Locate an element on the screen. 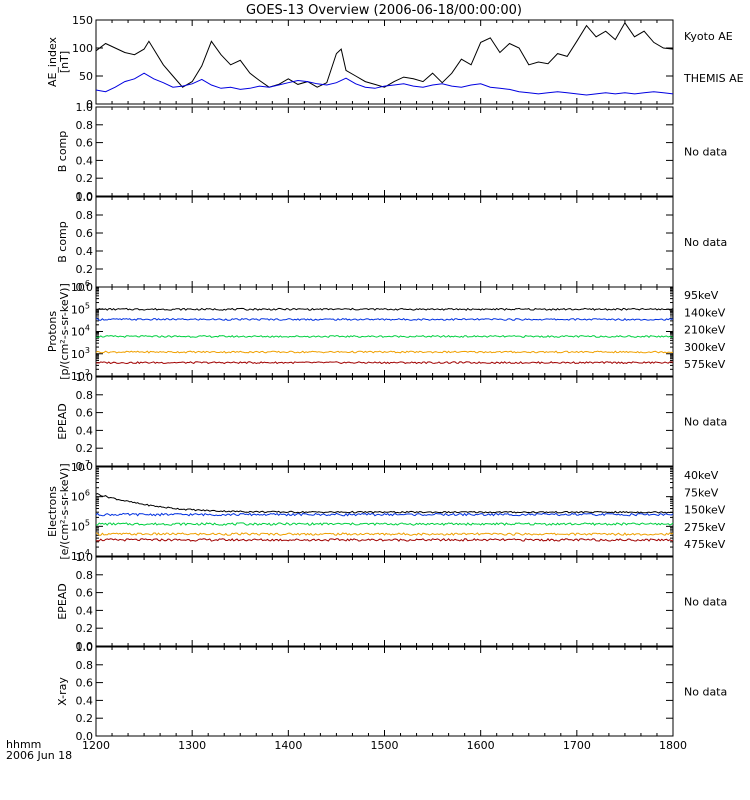 The height and width of the screenshot is (800, 750). y-axis-label: Electrons is located at coordinates (52, 511).